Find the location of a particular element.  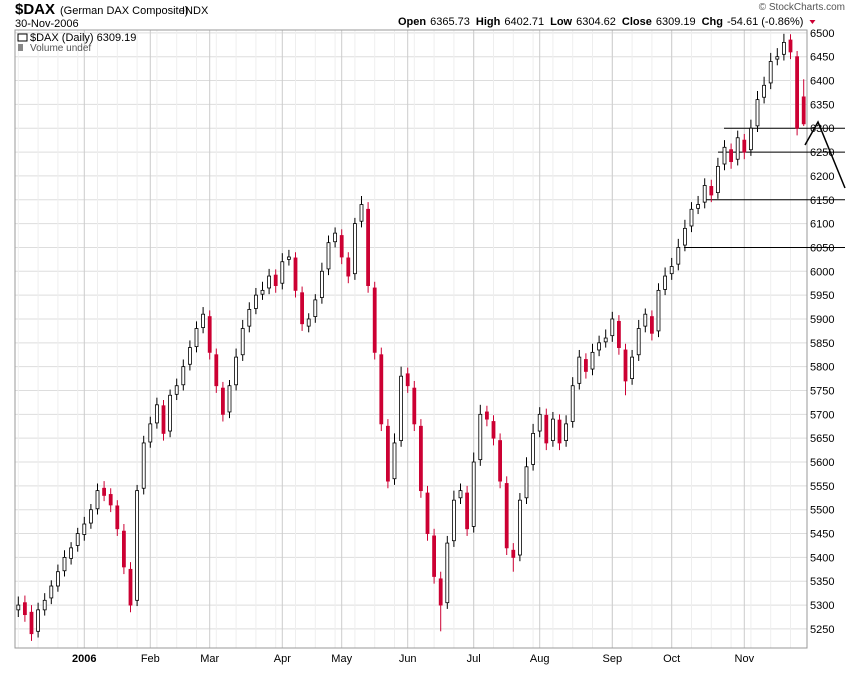

legend-entry: $DAX (Daily) 6309.19 is located at coordinates (83, 38).